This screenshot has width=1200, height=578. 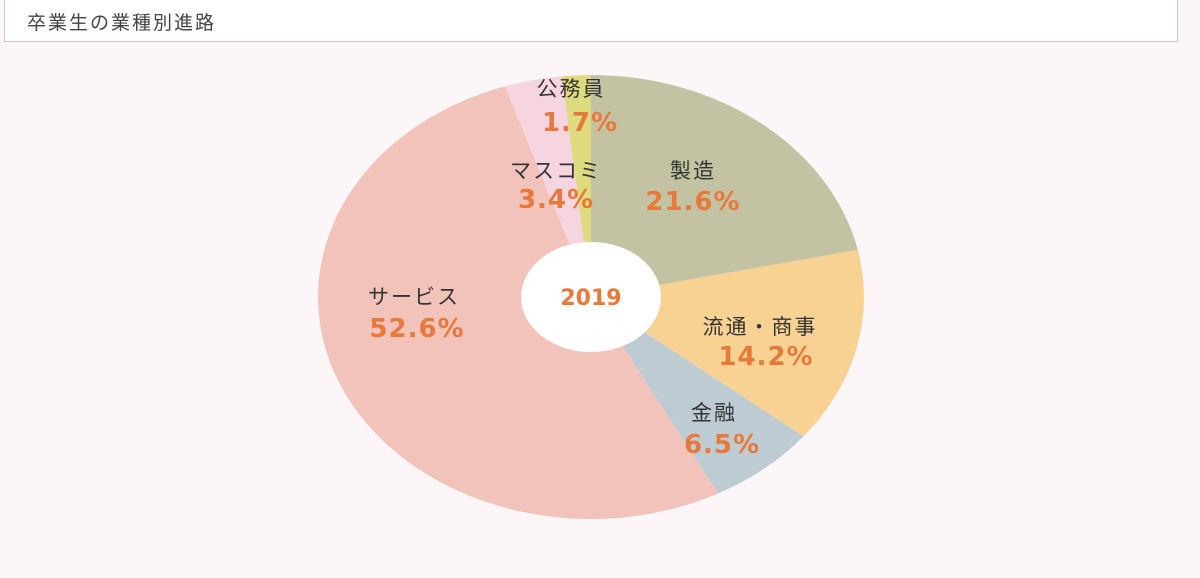 I want to click on slice-percent-label: 52.6%, so click(x=416, y=329).